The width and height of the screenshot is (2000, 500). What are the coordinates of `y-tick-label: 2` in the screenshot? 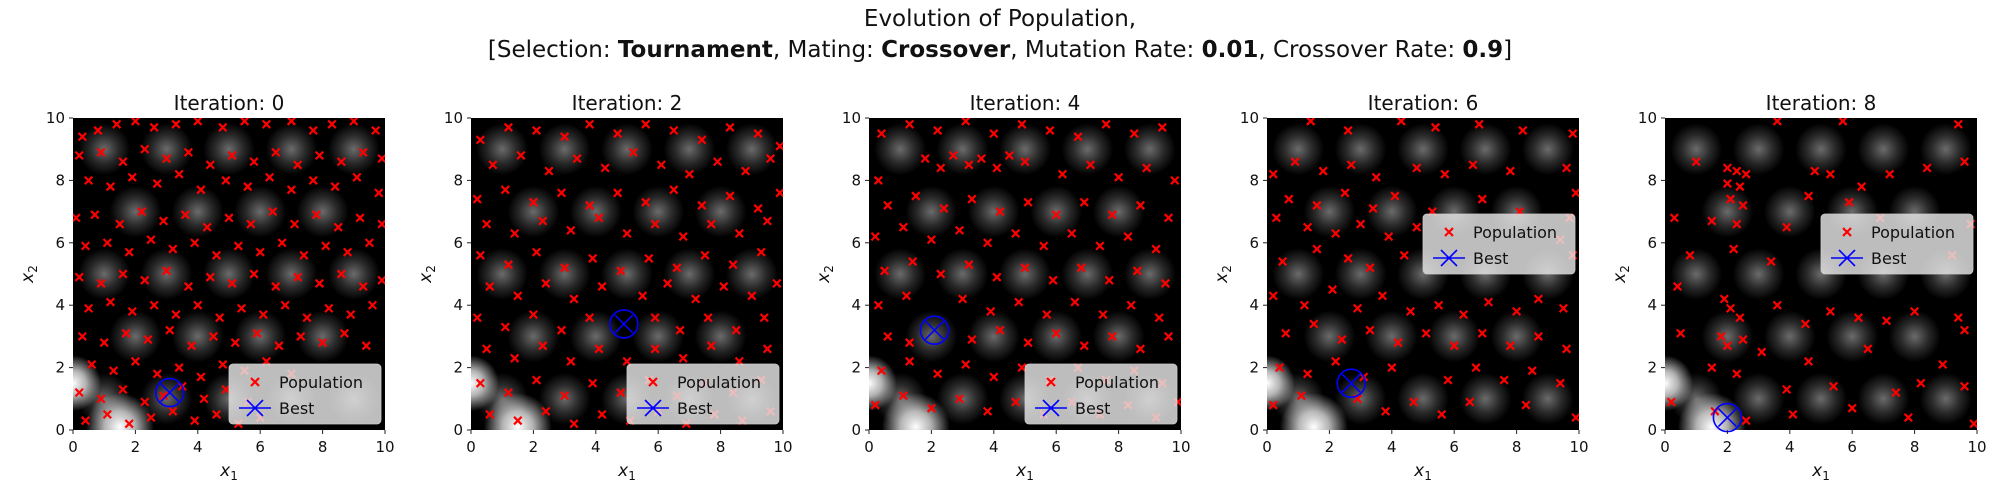 It's located at (1254, 368).